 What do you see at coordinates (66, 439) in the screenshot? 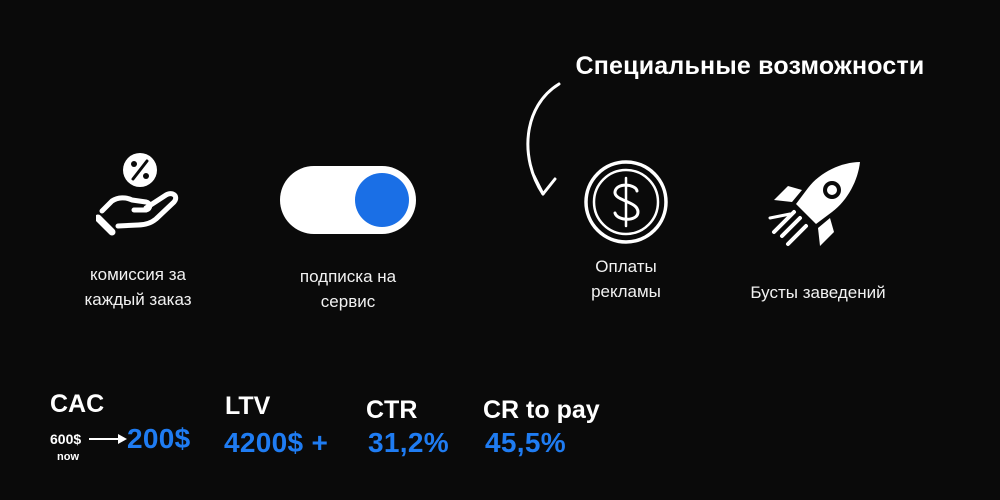
I see `cac-old-value: 600$` at bounding box center [66, 439].